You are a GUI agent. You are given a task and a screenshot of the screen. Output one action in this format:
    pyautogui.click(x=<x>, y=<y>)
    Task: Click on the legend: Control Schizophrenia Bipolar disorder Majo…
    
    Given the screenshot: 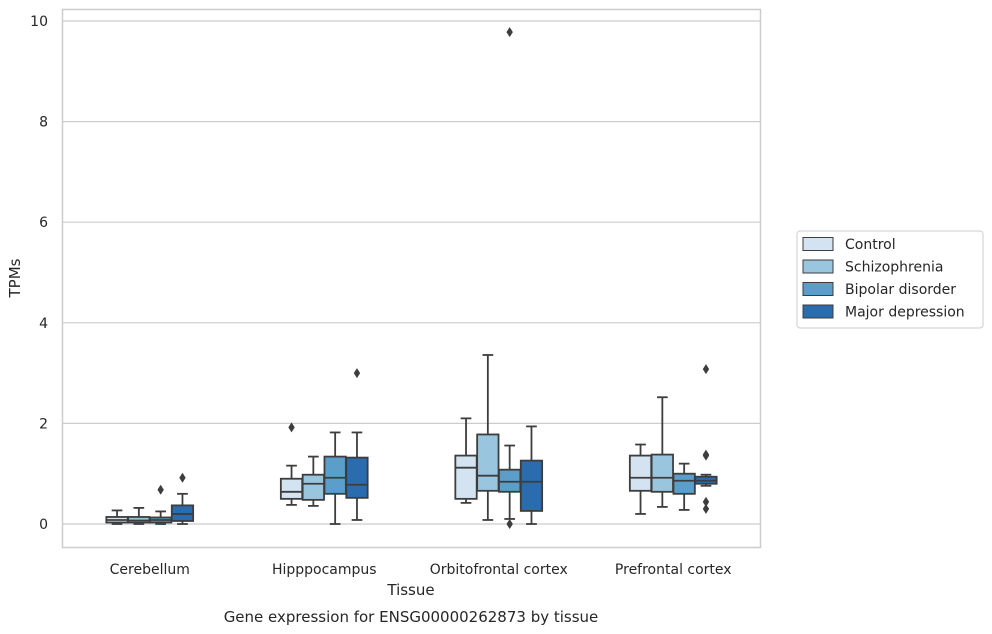 What is the action you would take?
    pyautogui.click(x=890, y=279)
    